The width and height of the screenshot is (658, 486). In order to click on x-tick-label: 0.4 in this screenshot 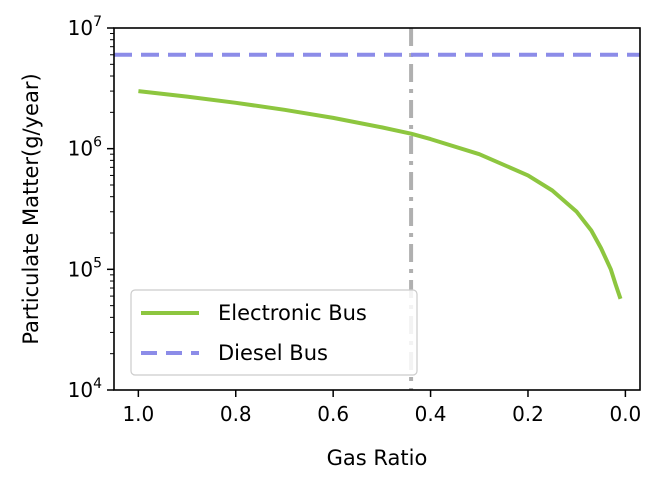, I will do `click(431, 414)`.